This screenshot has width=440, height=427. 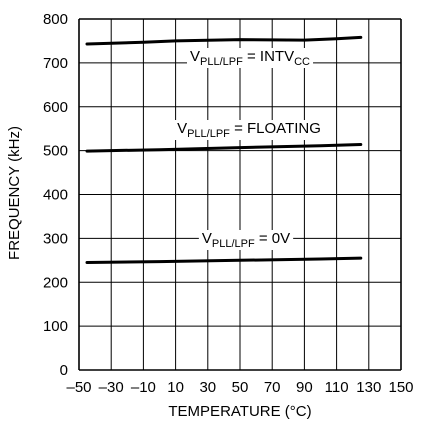 What do you see at coordinates (207, 387) in the screenshot?
I see `x-tick-label: 30` at bounding box center [207, 387].